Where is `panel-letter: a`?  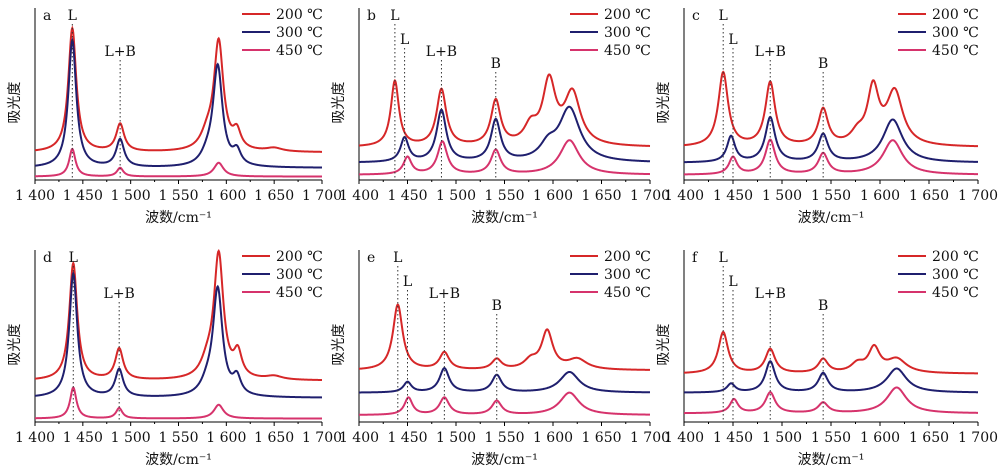
panel-letter: a is located at coordinates (47, 16).